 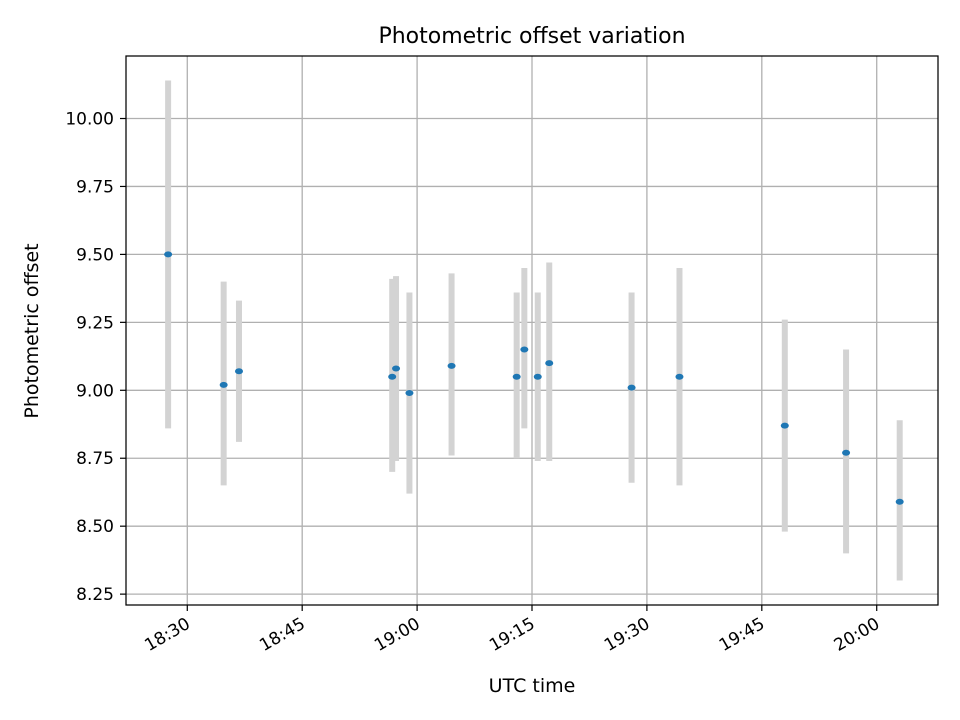 I want to click on y-tick-label: 9.75, so click(x=95, y=187).